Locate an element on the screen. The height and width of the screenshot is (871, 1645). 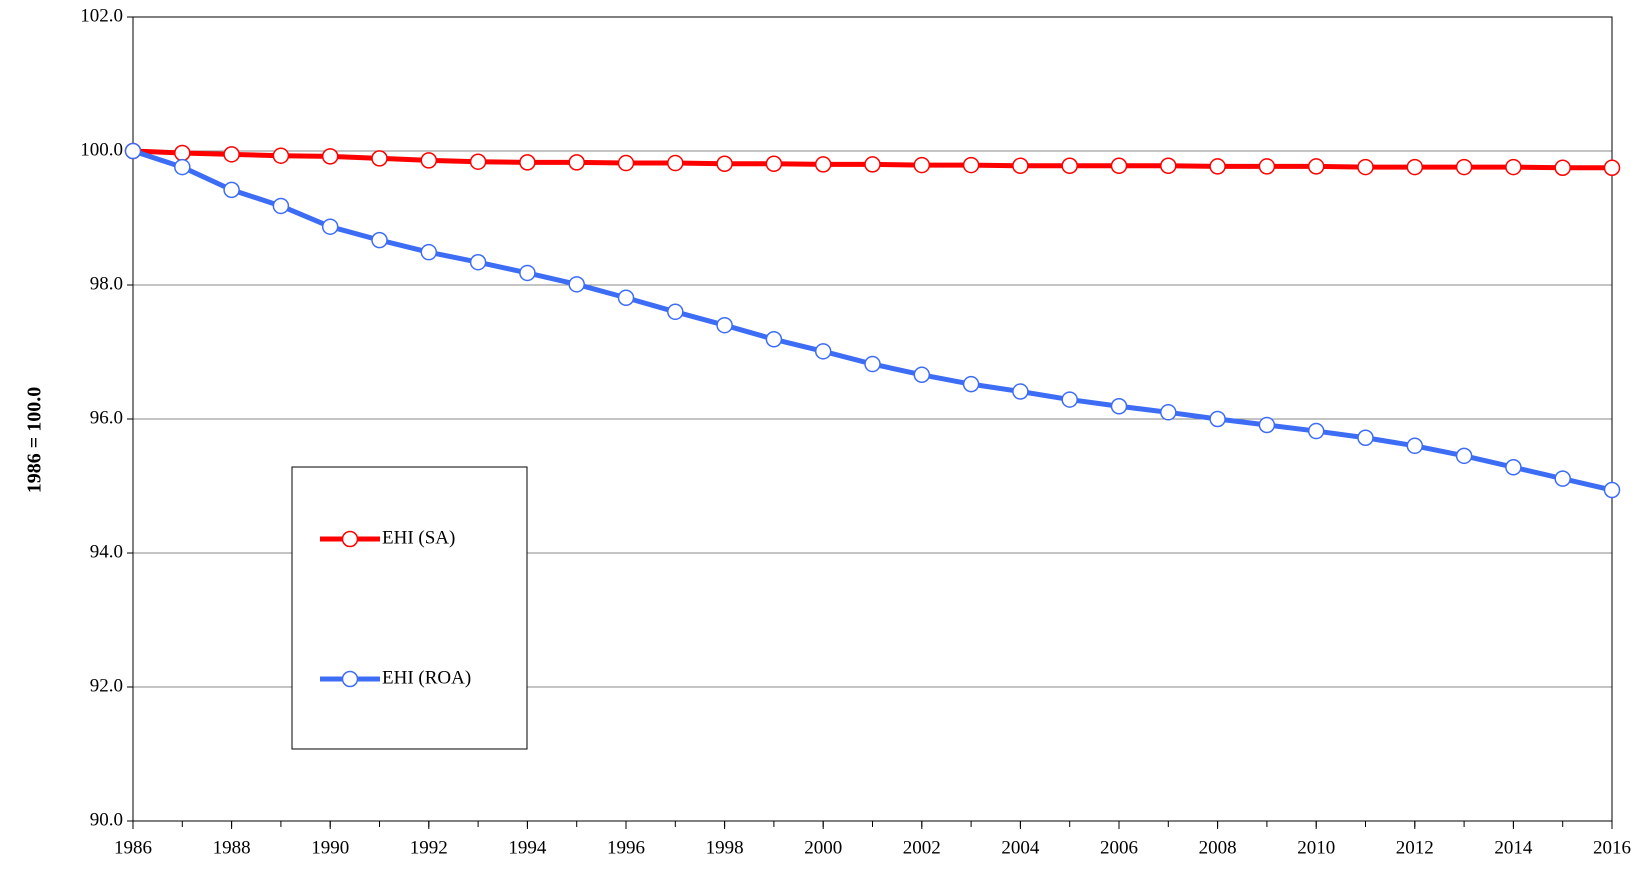
x-tick-label: 2014 is located at coordinates (1513, 847).